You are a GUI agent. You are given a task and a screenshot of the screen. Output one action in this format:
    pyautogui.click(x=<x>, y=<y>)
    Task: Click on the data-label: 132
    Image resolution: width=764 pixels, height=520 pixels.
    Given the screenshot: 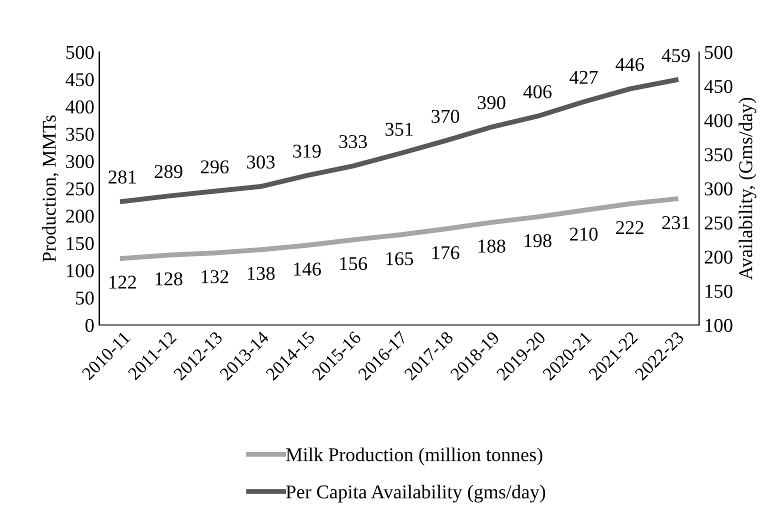 What is the action you would take?
    pyautogui.click(x=215, y=277)
    